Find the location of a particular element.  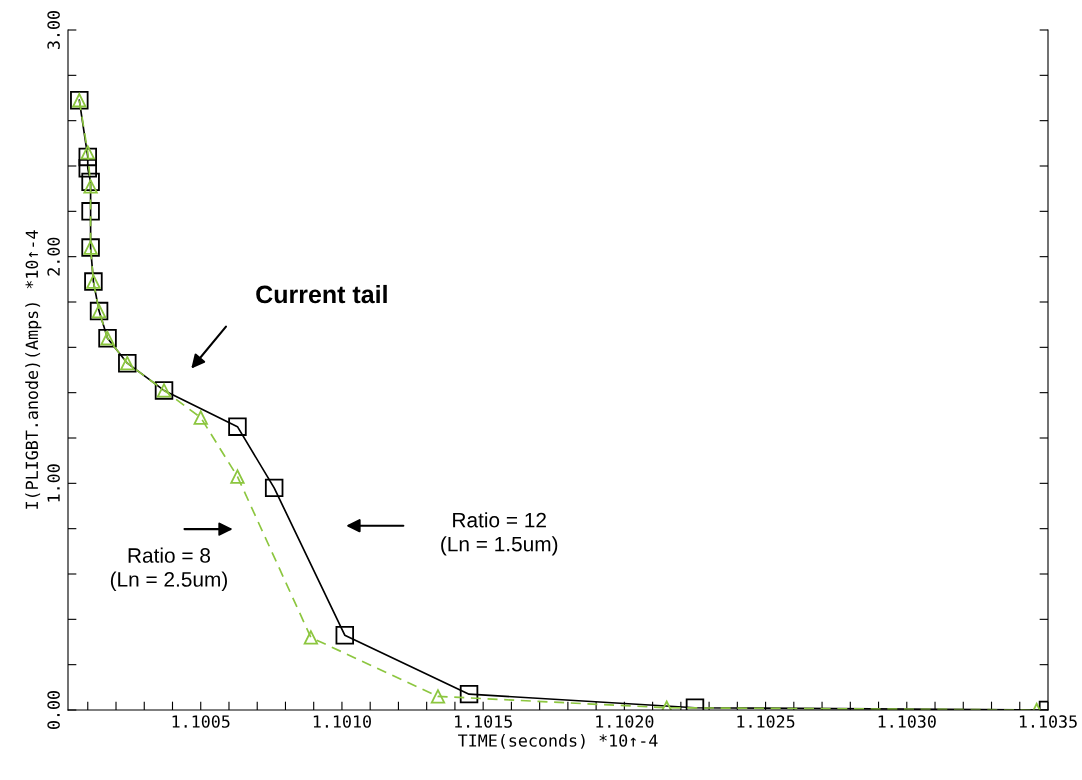

y-tick-label: 2.00 is located at coordinates (53, 256).